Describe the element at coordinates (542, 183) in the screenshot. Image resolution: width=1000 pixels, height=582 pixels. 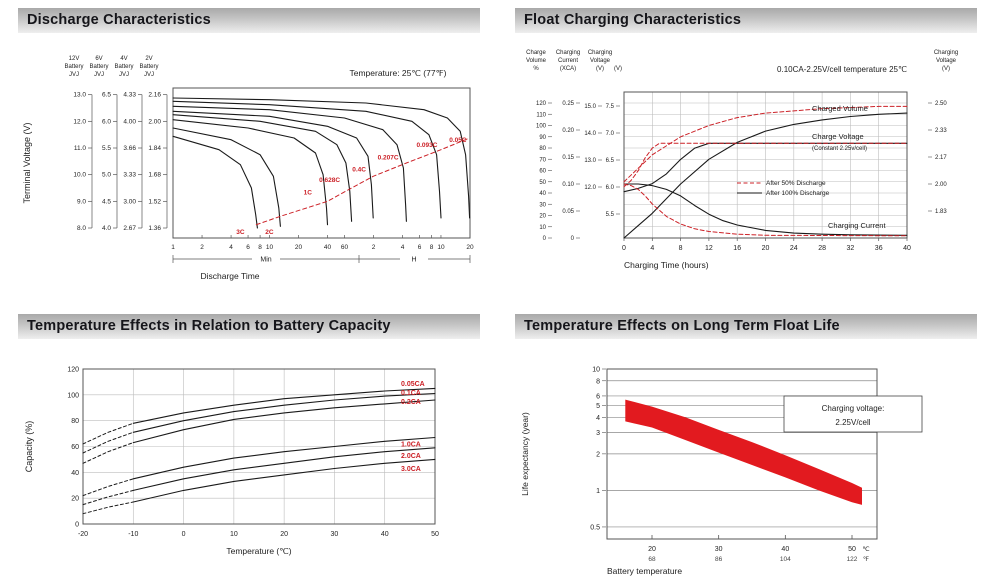
I see `volume-tick: 50` at that location.